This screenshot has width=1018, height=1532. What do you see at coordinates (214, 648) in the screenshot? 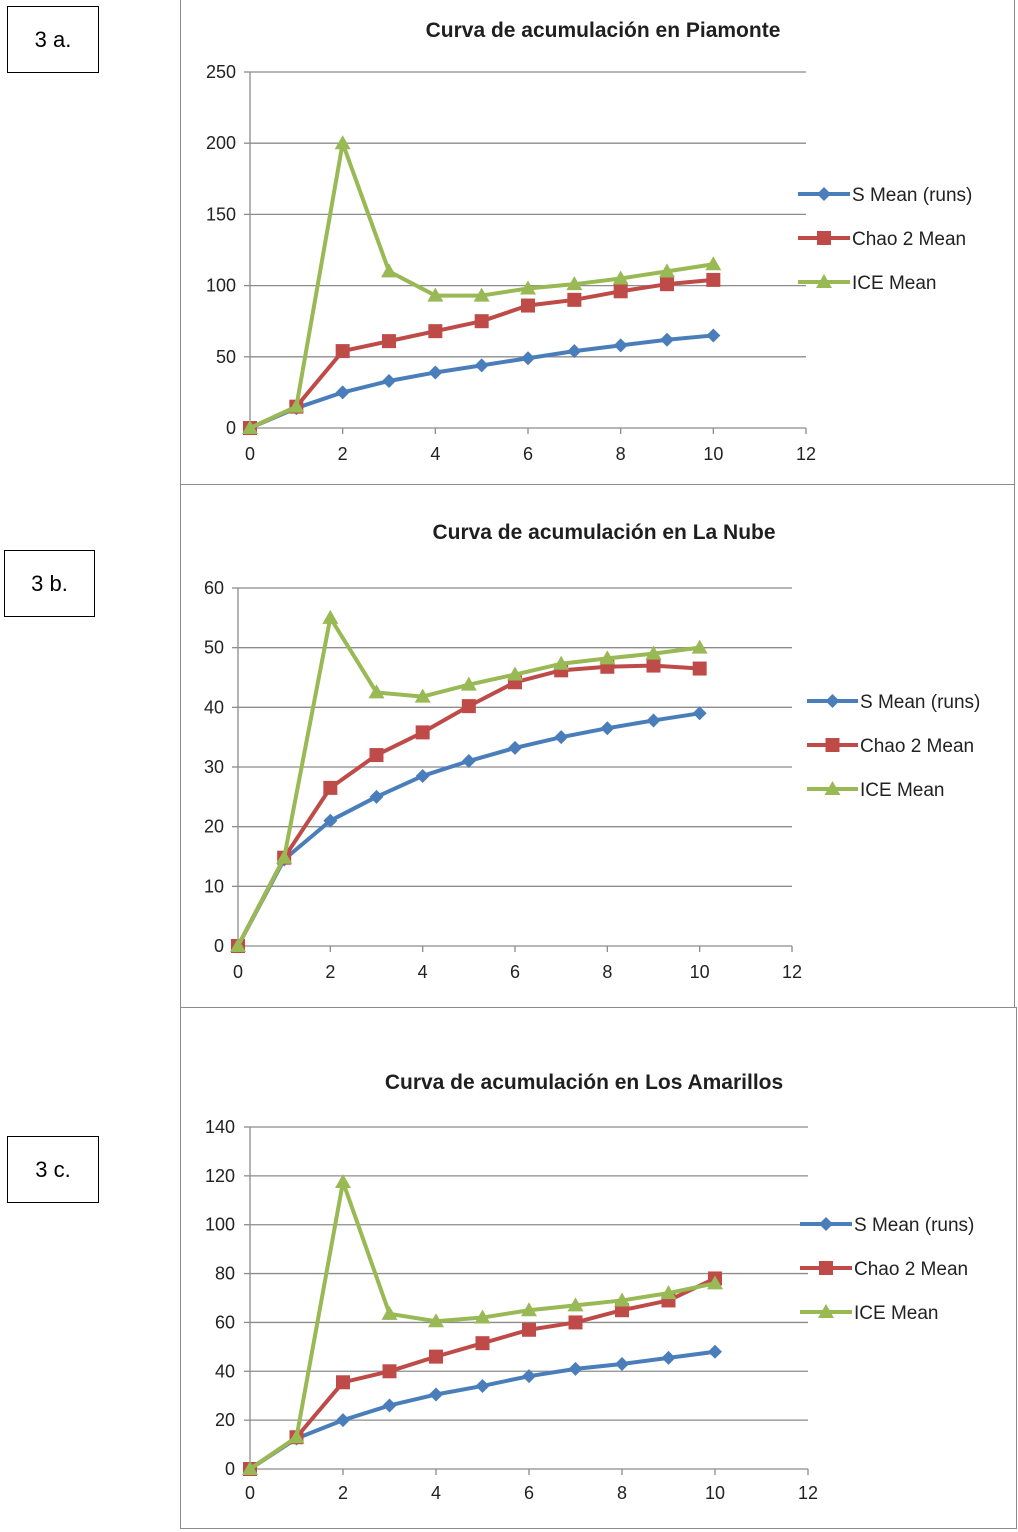
I see `y-tick-label: 50` at bounding box center [214, 648].